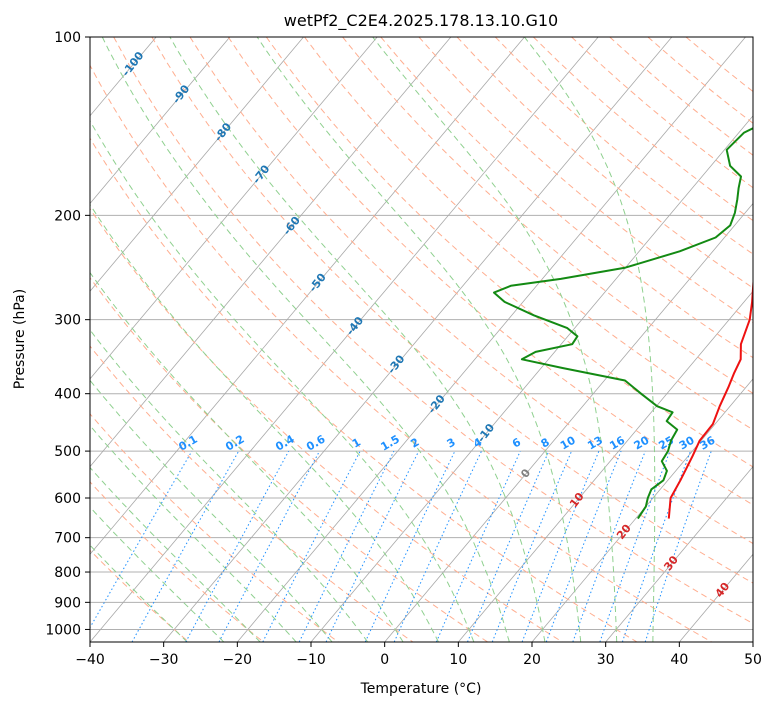  Describe the element at coordinates (67, 321) in the screenshot. I see `y-tick-label: 300` at that location.